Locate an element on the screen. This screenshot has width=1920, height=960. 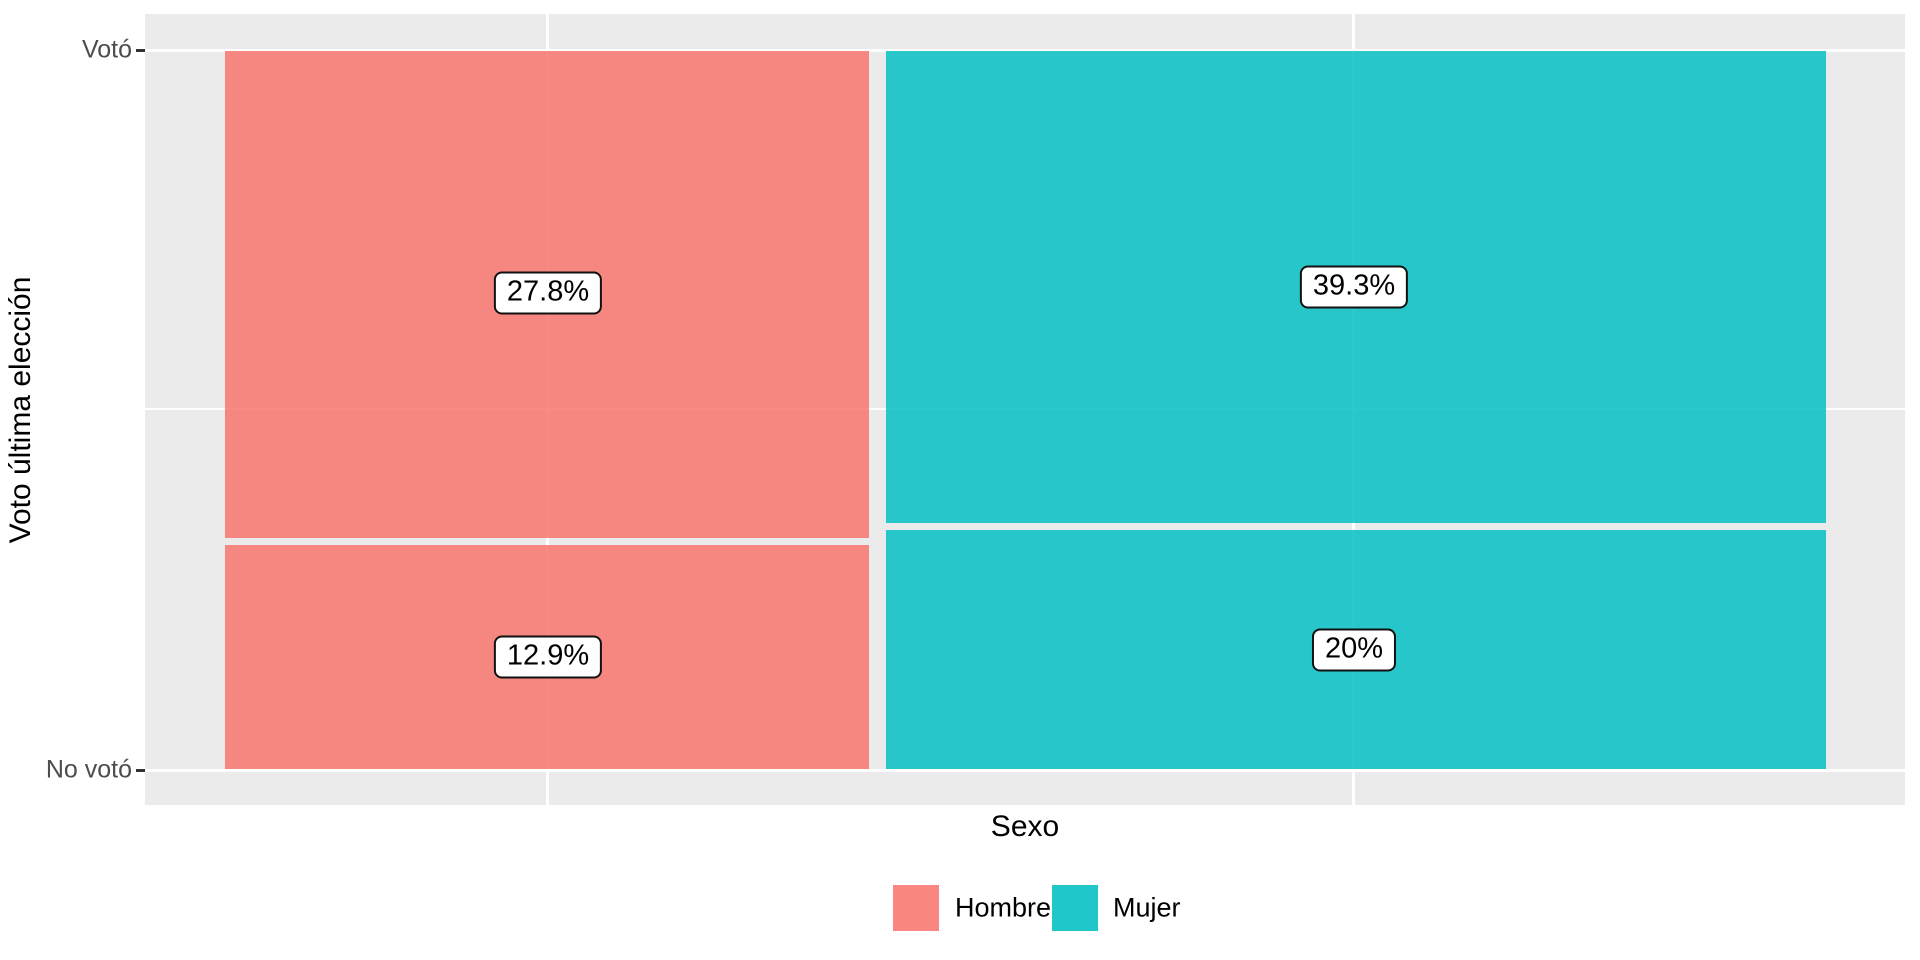
value-label-mujer-voto: 39.3% is located at coordinates (1354, 287).